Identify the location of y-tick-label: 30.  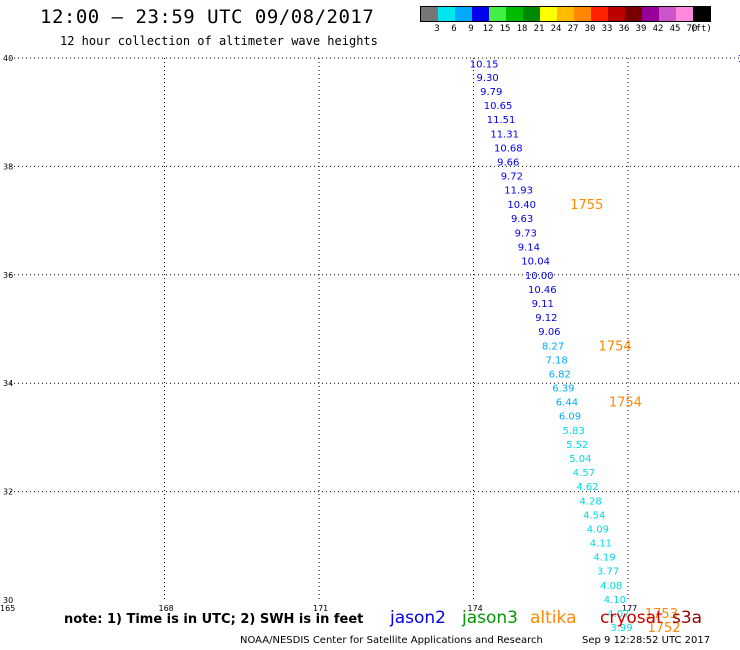
(8, 600).